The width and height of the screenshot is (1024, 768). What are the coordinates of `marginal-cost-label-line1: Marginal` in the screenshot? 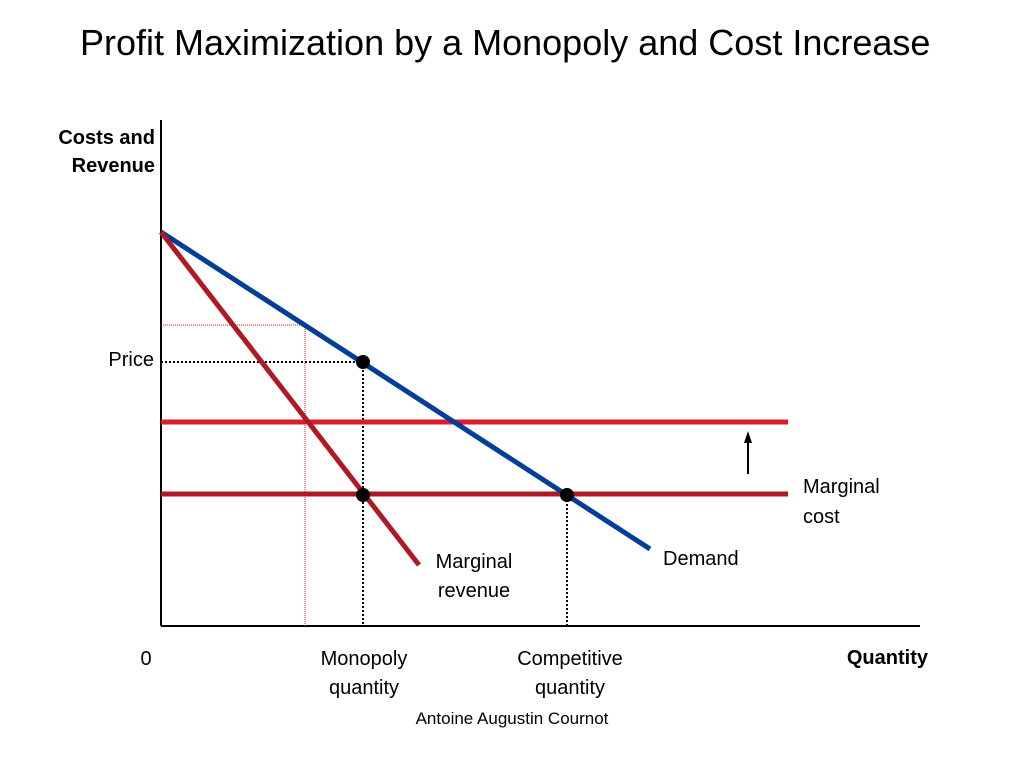 It's located at (841, 487).